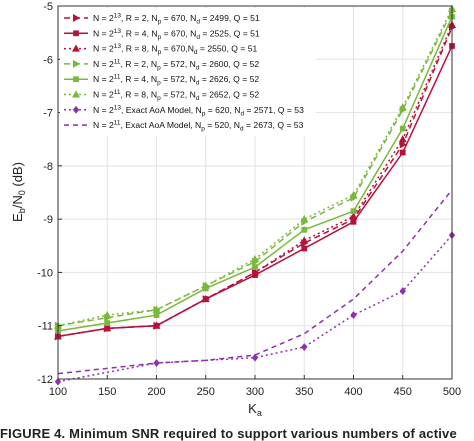  What do you see at coordinates (48, 114) in the screenshot?
I see `y-tick-label: -7` at bounding box center [48, 114].